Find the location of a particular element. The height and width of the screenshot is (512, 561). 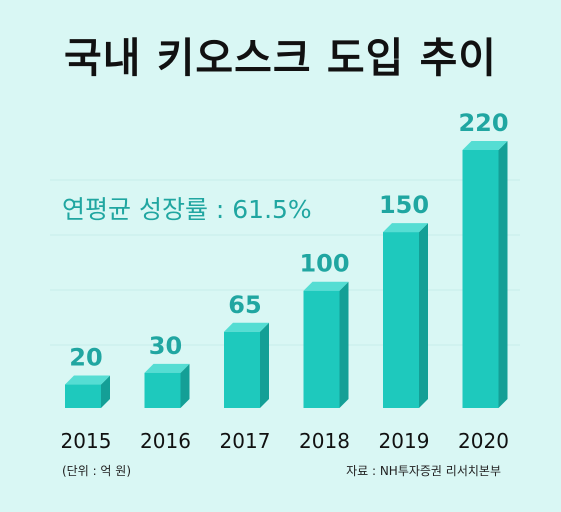

tick-label-2020: 2020 is located at coordinates (483, 441).